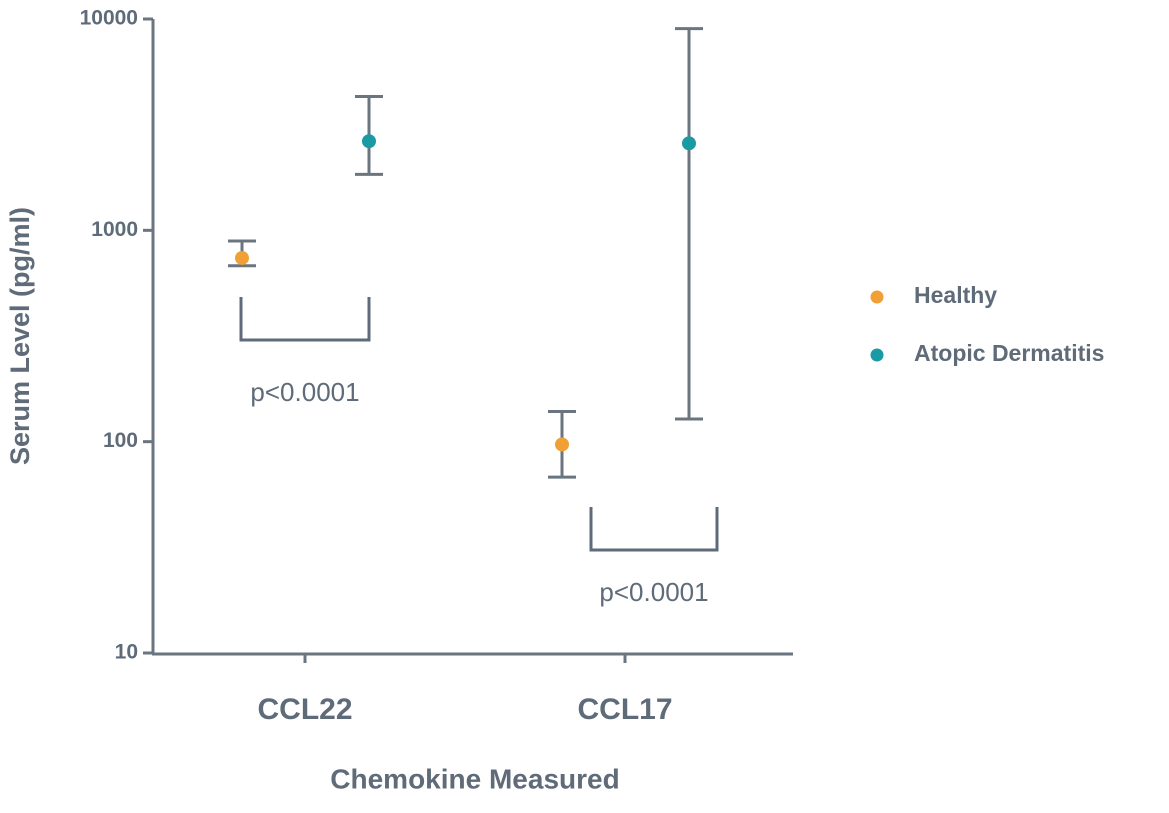 The width and height of the screenshot is (1169, 813). Describe the element at coordinates (20, 336) in the screenshot. I see `y-axis-title: Serum Level (pg/ml)` at that location.